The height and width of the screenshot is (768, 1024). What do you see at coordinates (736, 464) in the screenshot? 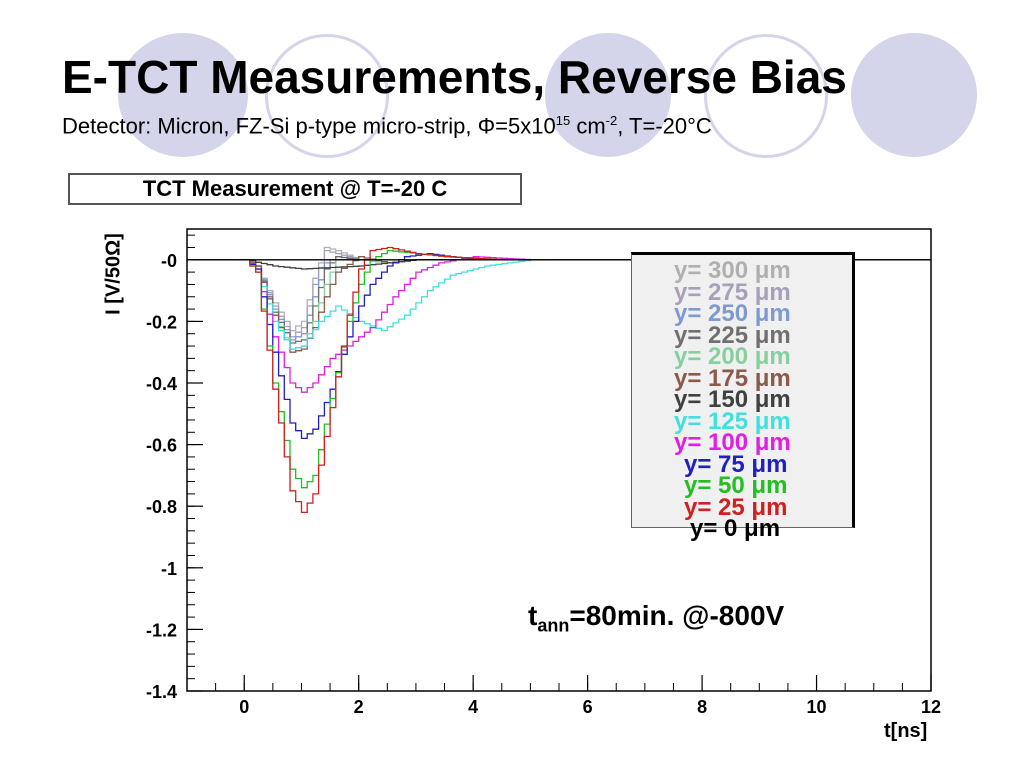
I see `legend-entry: y= 75 μm` at bounding box center [736, 464].